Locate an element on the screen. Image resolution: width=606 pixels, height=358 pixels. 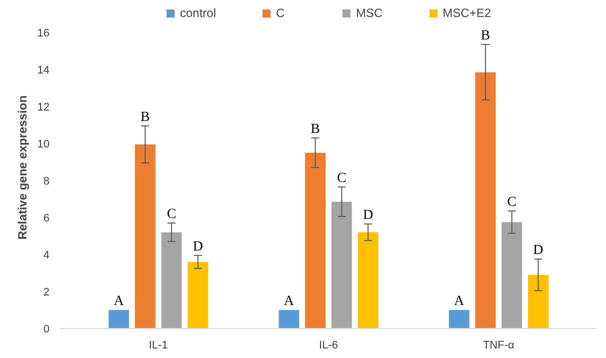
y-tick-label: 0 is located at coordinates (46, 330).